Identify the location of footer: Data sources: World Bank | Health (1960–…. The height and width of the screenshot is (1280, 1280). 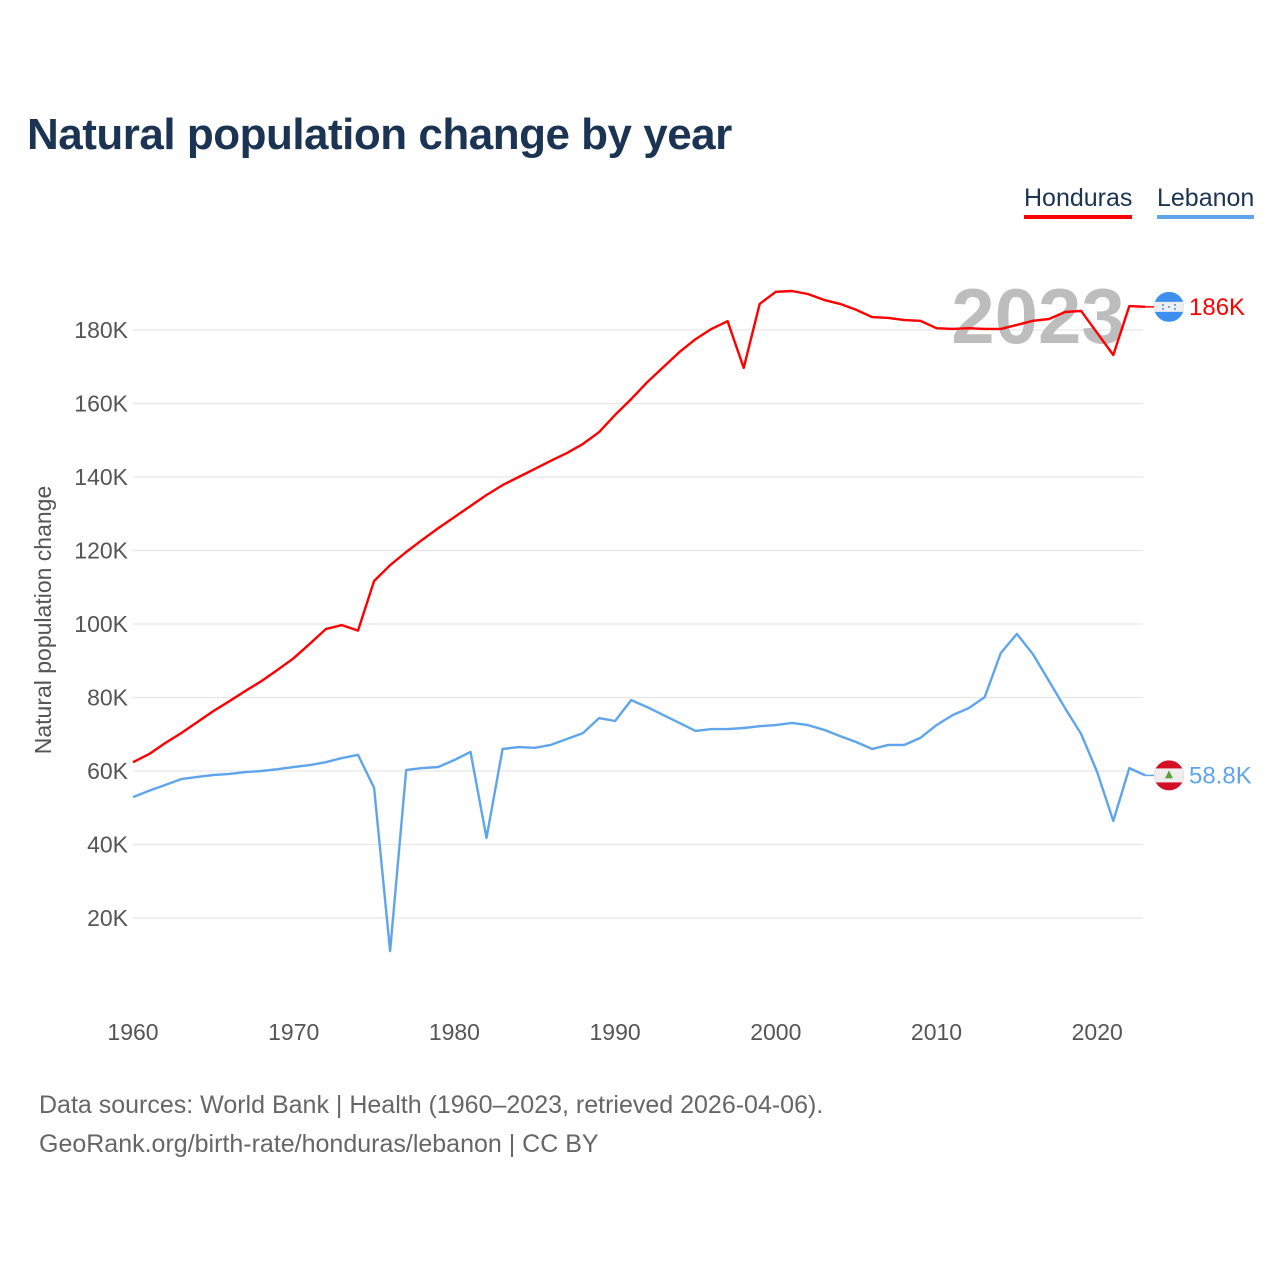
(431, 1125).